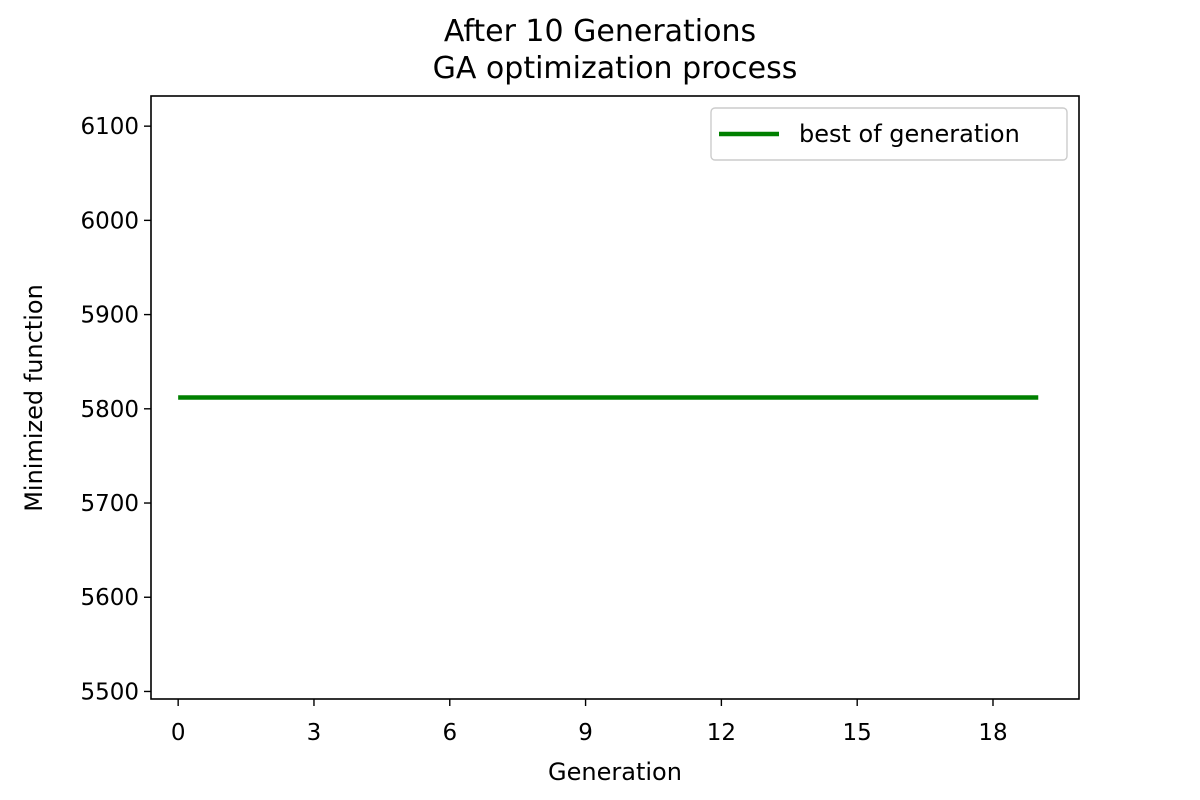 The width and height of the screenshot is (1200, 800). Describe the element at coordinates (109, 127) in the screenshot. I see `y-tick-label: 6100` at that location.